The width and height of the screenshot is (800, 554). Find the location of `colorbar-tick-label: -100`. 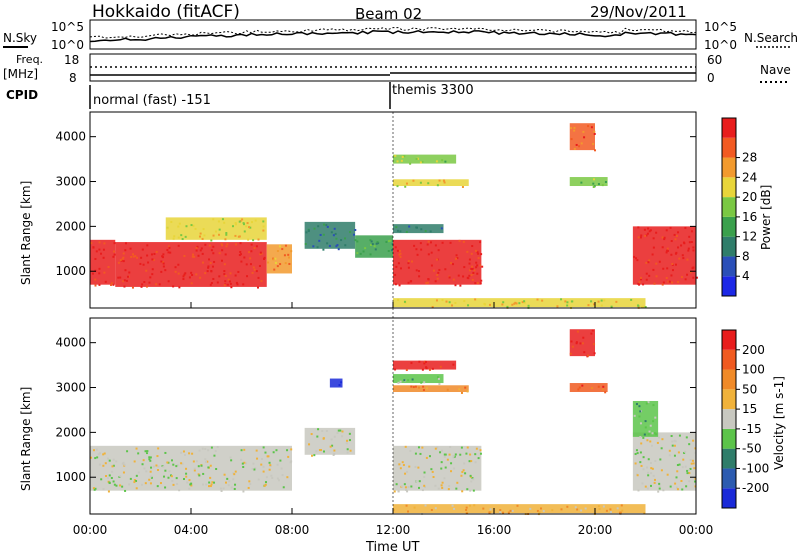

colorbar-tick-label: -100 is located at coordinates (755, 468).